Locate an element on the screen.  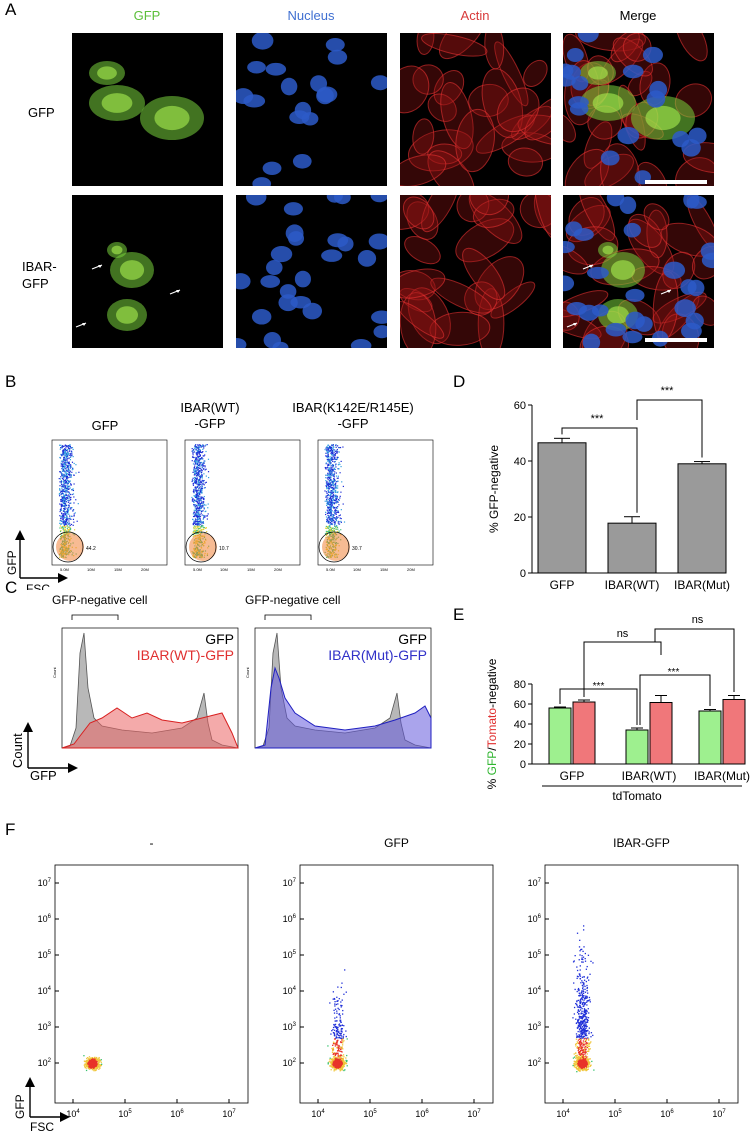
panel-f-label: F is located at coordinates (10, 829).